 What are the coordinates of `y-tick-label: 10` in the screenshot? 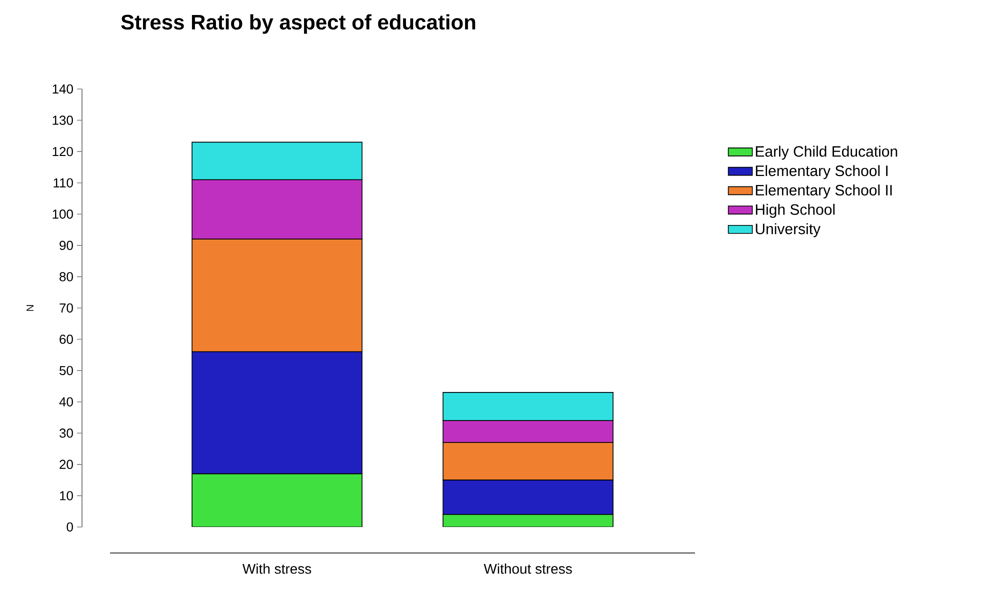 It's located at (66, 495).